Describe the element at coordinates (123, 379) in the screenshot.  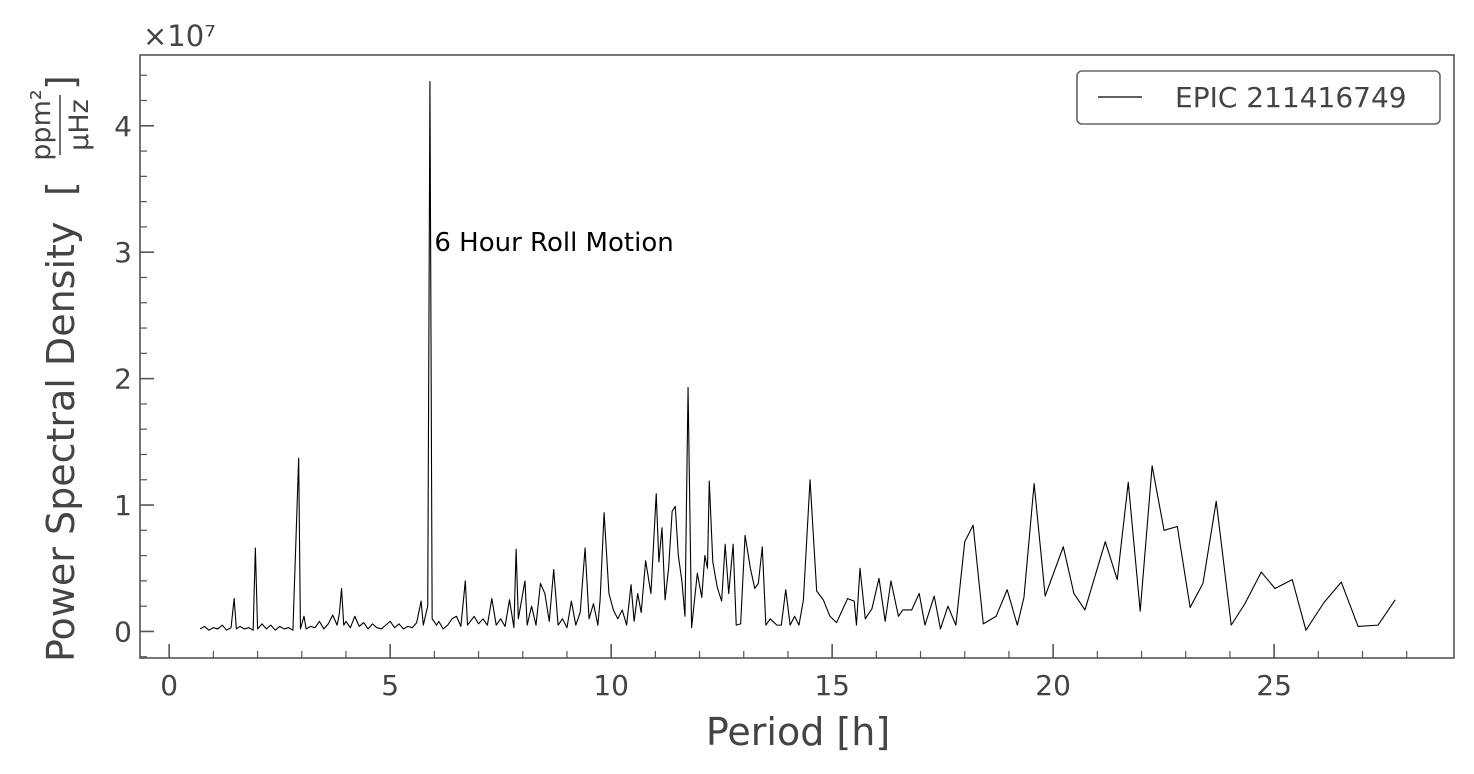
I see `y-tick-label: 2` at that location.